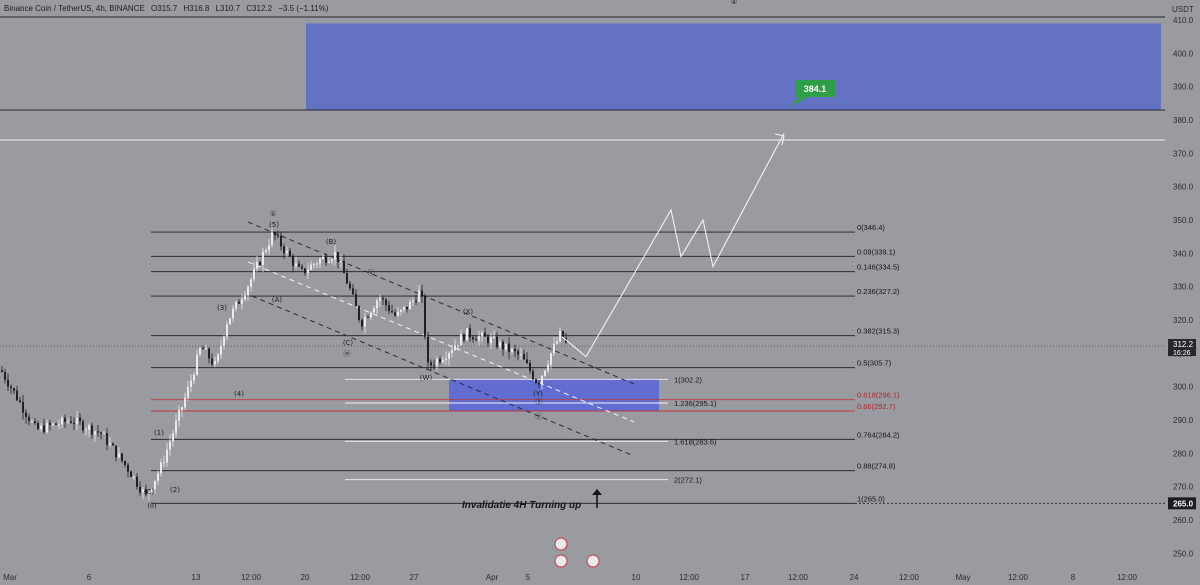 The height and width of the screenshot is (585, 1200). Describe the element at coordinates (1182, 503) in the screenshot. I see `invalidation-price-badge` at that location.